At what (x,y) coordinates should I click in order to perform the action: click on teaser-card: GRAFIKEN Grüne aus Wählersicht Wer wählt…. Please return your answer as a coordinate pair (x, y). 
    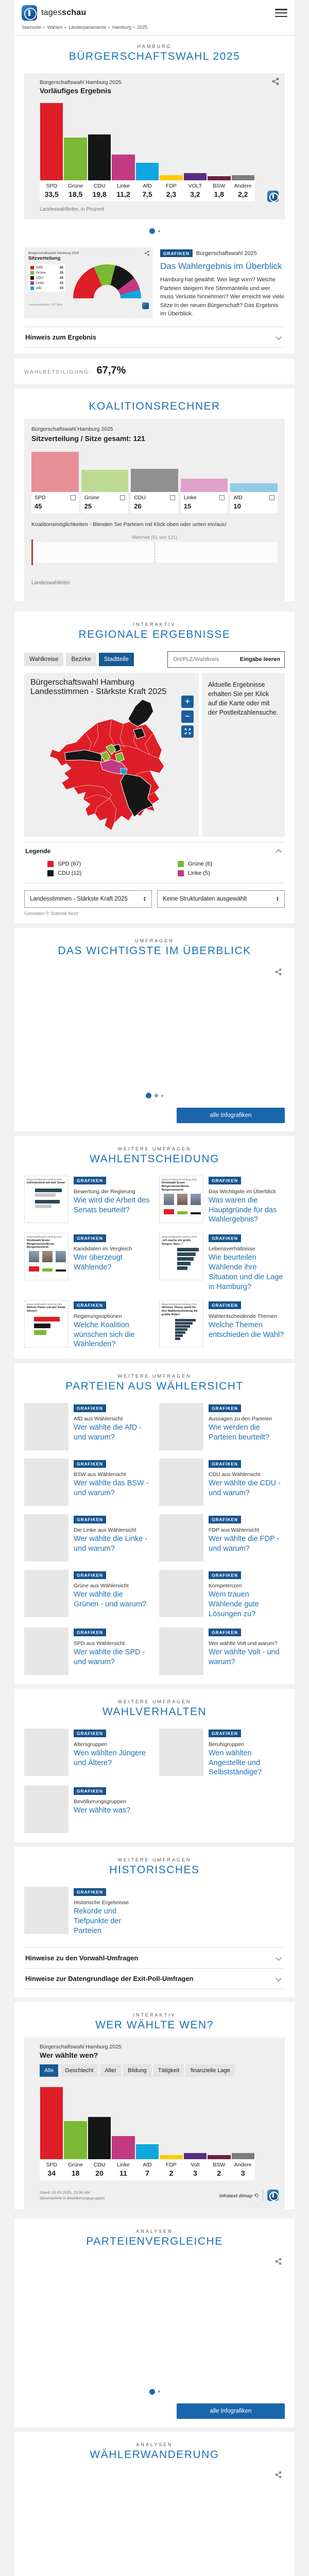
    Looking at the image, I should click on (87, 1594).